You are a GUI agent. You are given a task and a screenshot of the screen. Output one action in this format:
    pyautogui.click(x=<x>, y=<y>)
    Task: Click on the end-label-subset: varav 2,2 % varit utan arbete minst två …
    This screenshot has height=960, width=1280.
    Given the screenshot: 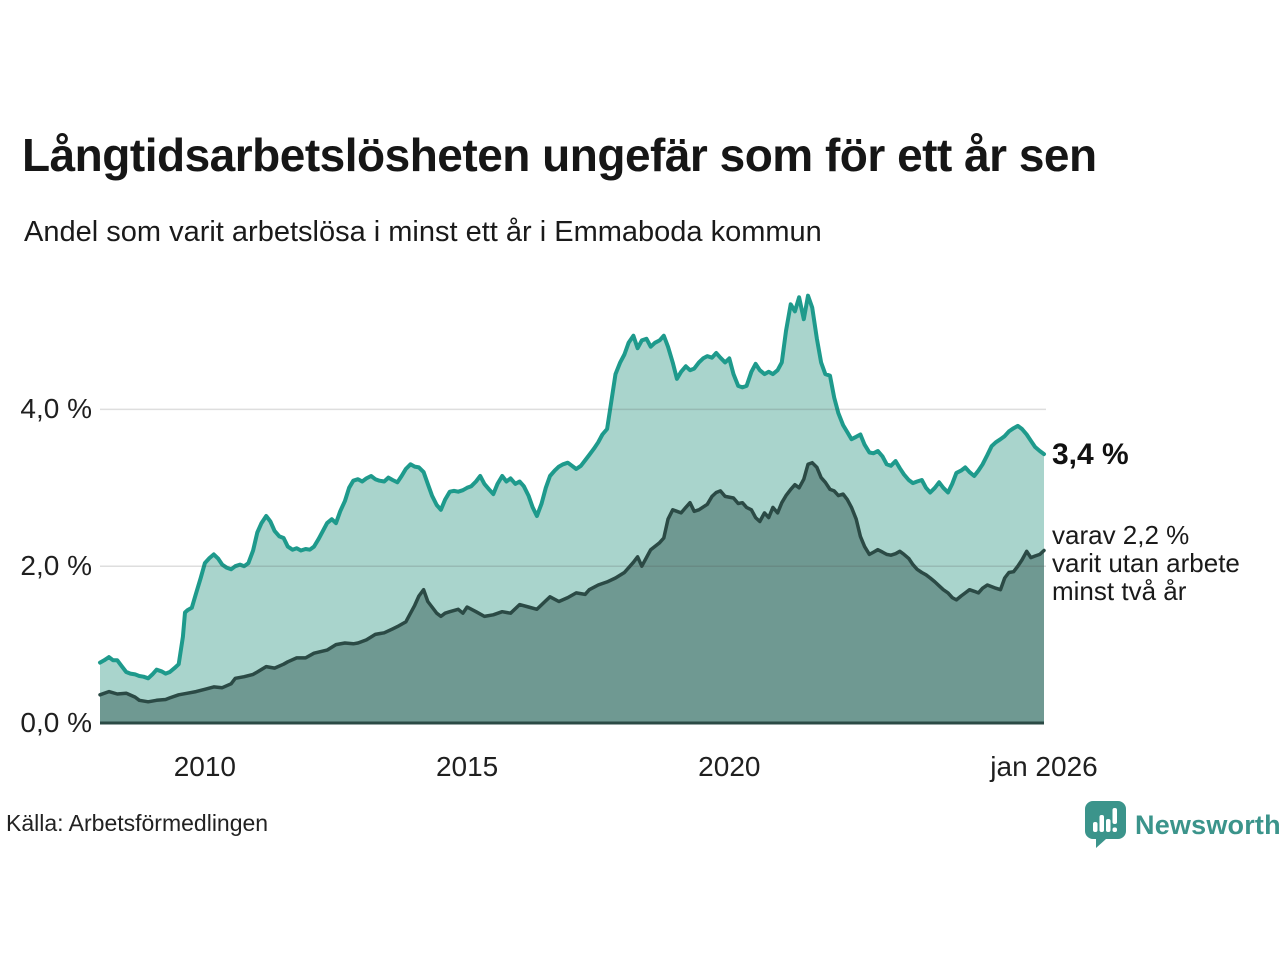 What is the action you would take?
    pyautogui.click(x=1146, y=563)
    